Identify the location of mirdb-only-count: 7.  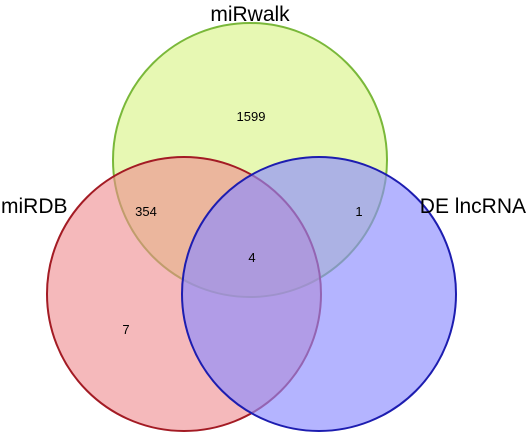
(125, 329).